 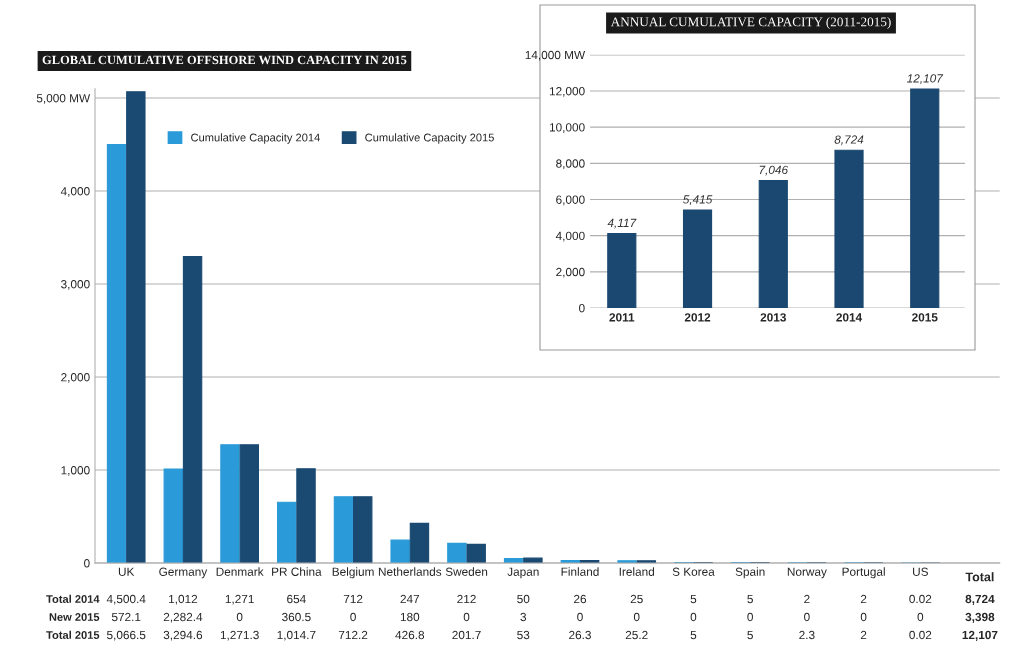 What do you see at coordinates (126, 571) in the screenshot?
I see `x-tick-label: UK` at bounding box center [126, 571].